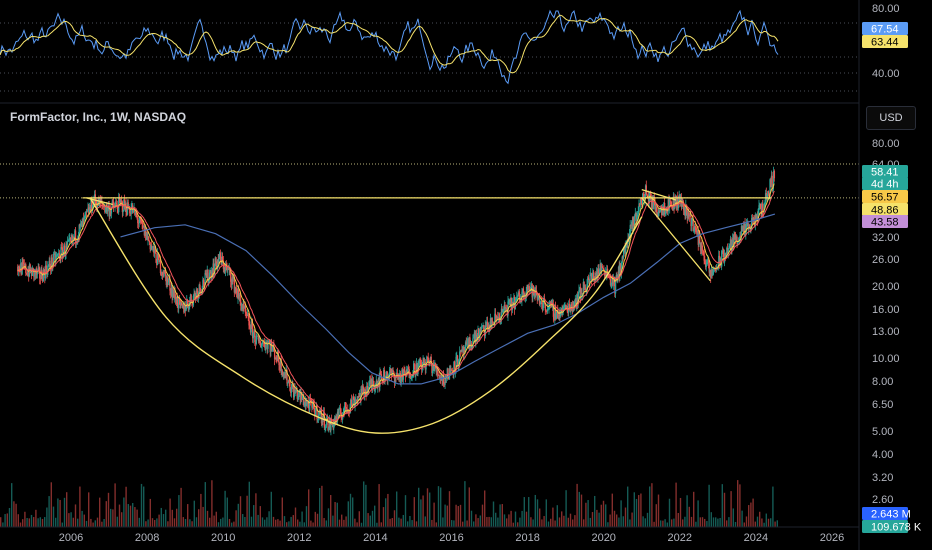  Describe the element at coordinates (389, 503) in the screenshot. I see `volume-bars` at that location.